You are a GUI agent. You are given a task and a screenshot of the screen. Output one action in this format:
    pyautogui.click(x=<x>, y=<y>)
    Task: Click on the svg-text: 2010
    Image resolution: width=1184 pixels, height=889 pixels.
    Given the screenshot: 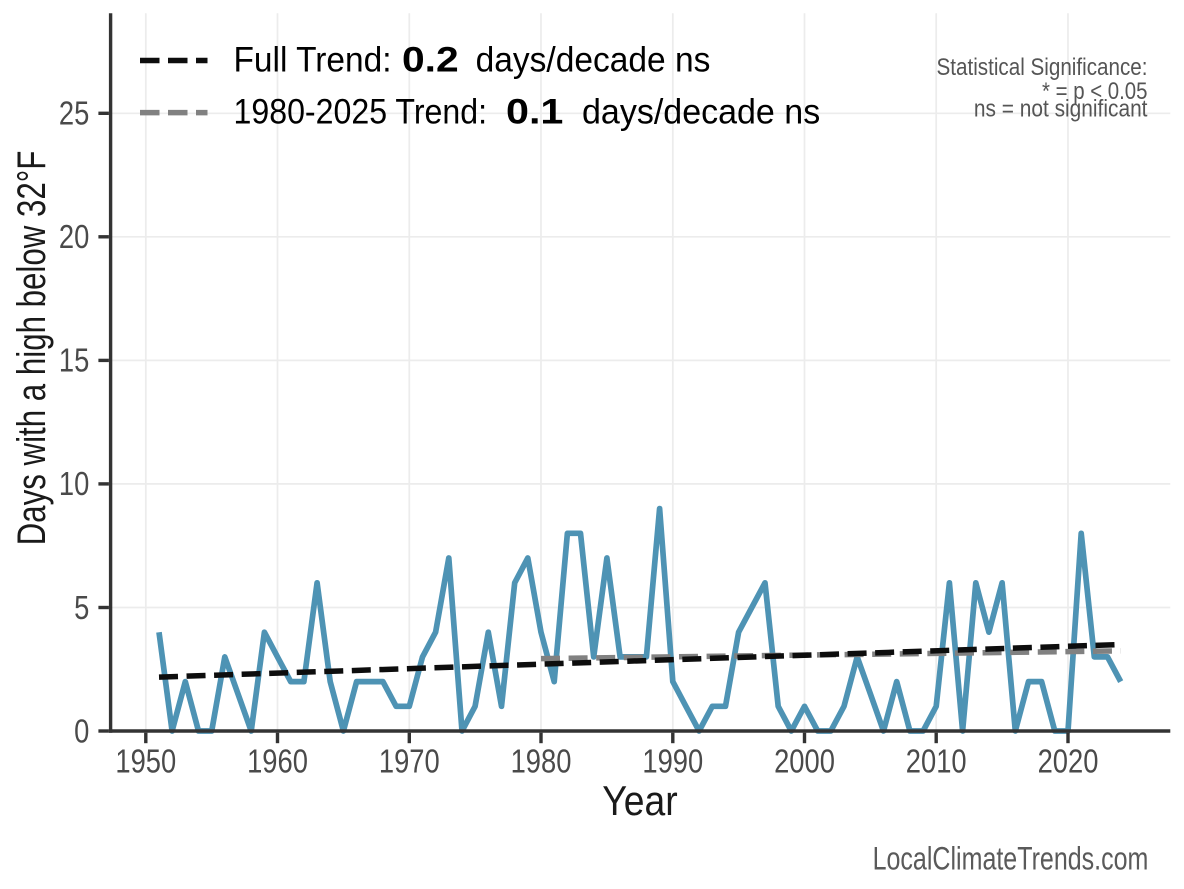 What is the action you would take?
    pyautogui.click(x=936, y=761)
    